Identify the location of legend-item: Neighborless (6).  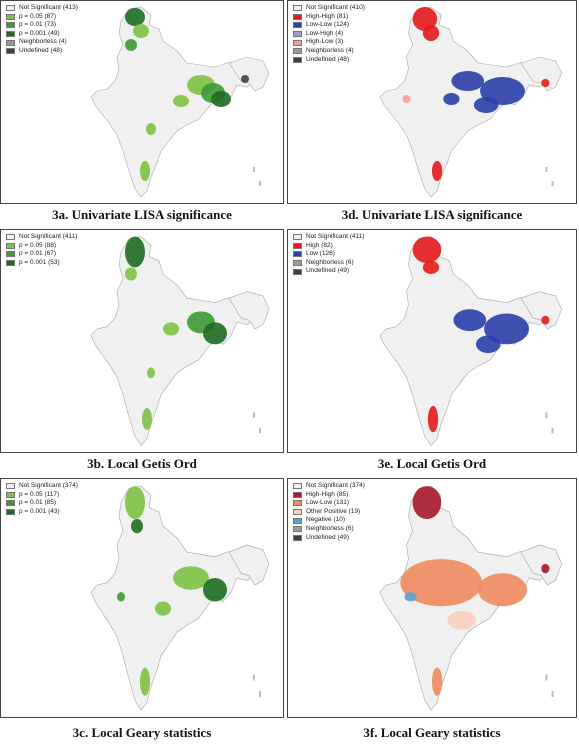
(328, 263).